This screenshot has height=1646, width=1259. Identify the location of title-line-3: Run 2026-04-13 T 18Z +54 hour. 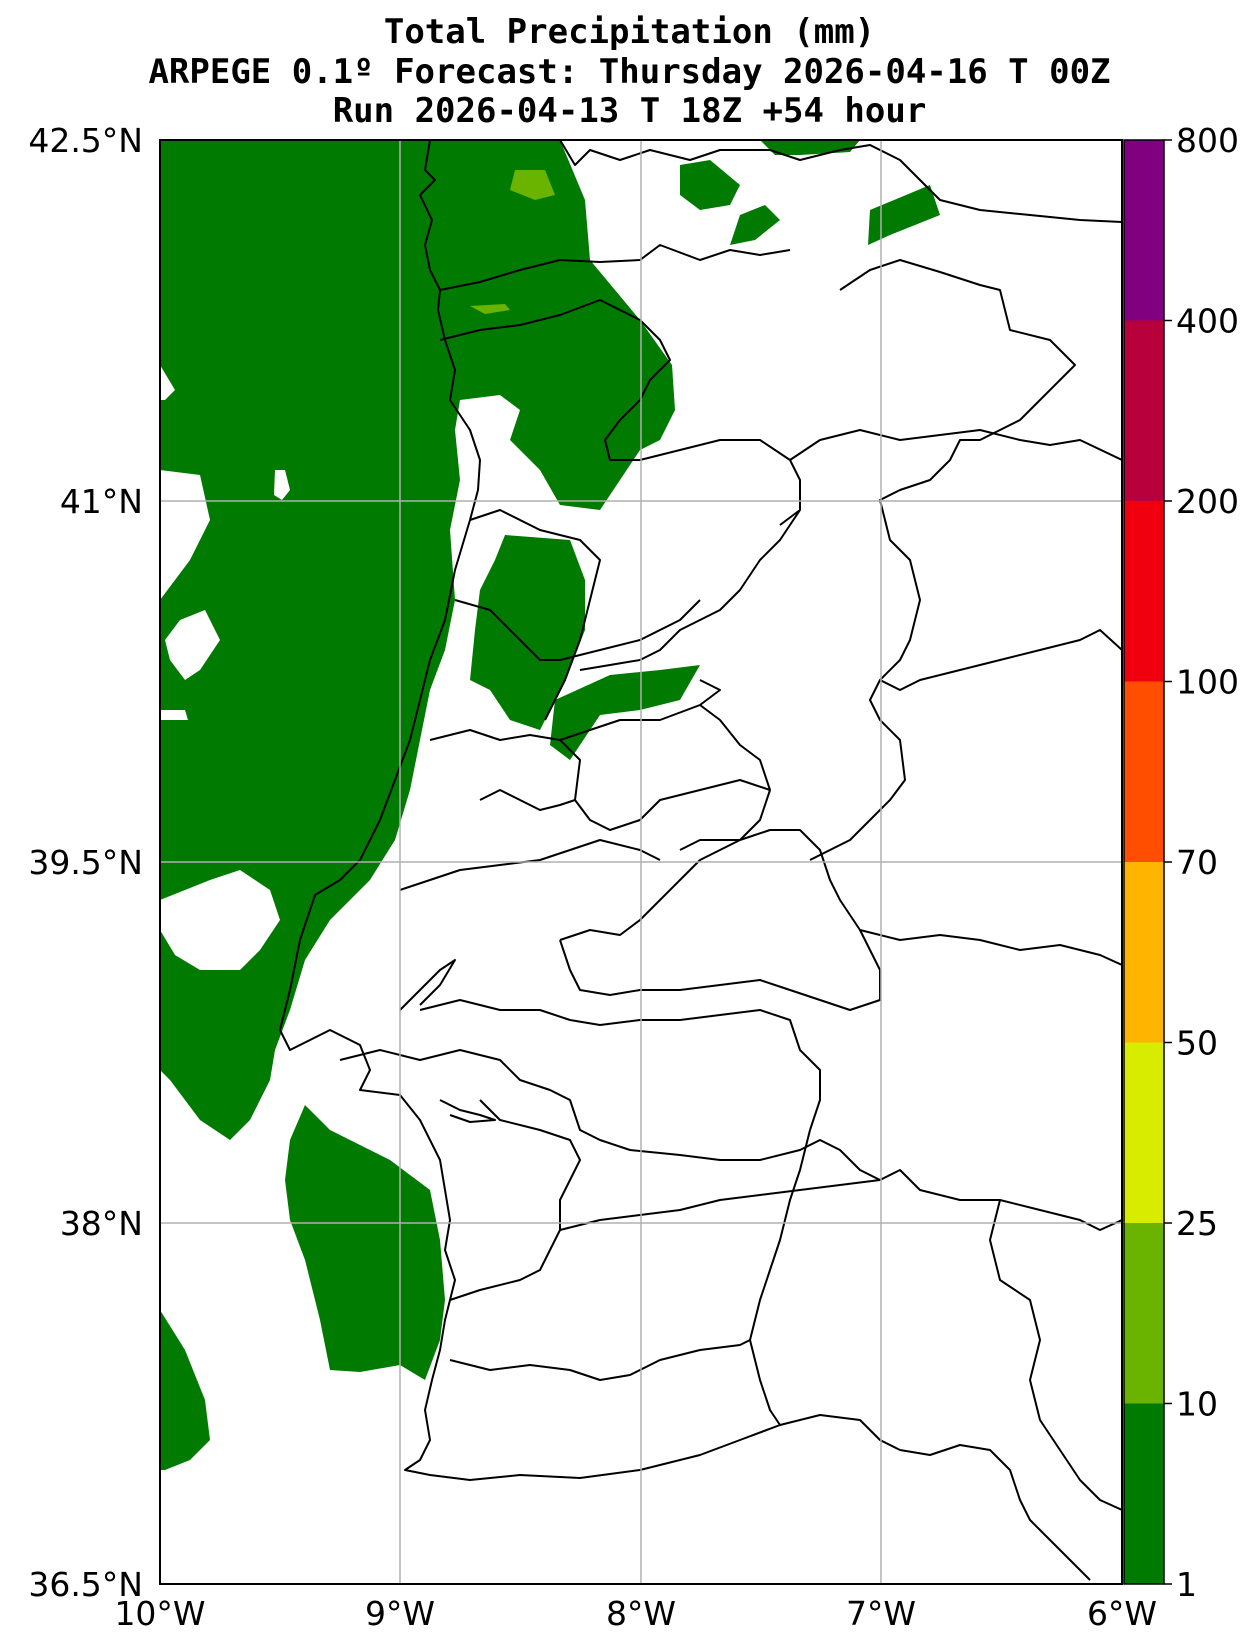
(629, 111).